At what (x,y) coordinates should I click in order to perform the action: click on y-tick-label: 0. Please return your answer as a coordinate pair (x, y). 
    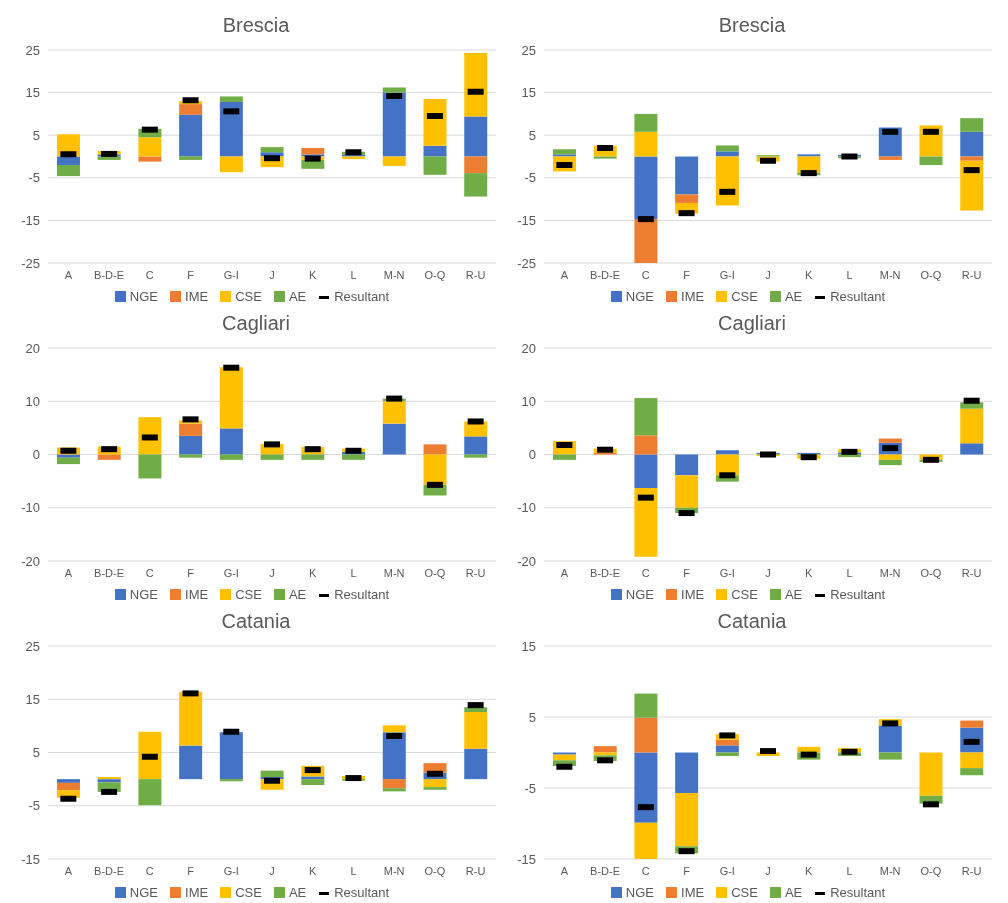
    Looking at the image, I should click on (36, 455).